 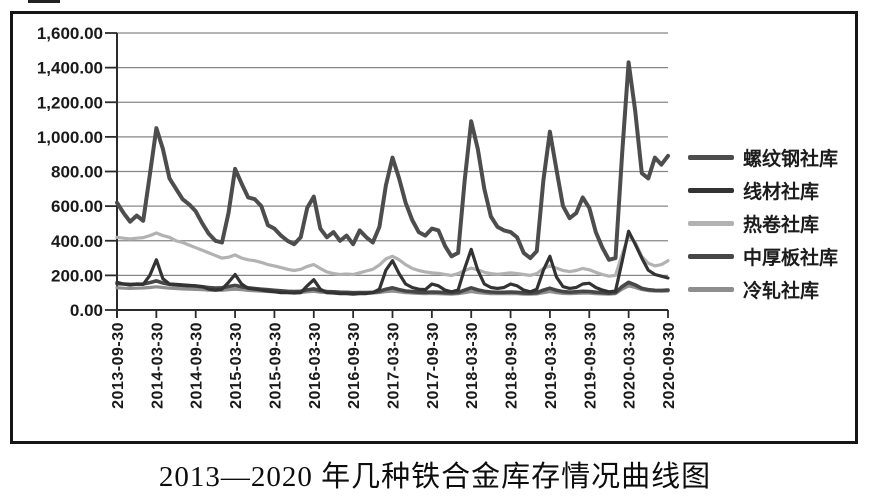 What do you see at coordinates (781, 225) in the screenshot?
I see `legend-label: 热卷社库` at bounding box center [781, 225].